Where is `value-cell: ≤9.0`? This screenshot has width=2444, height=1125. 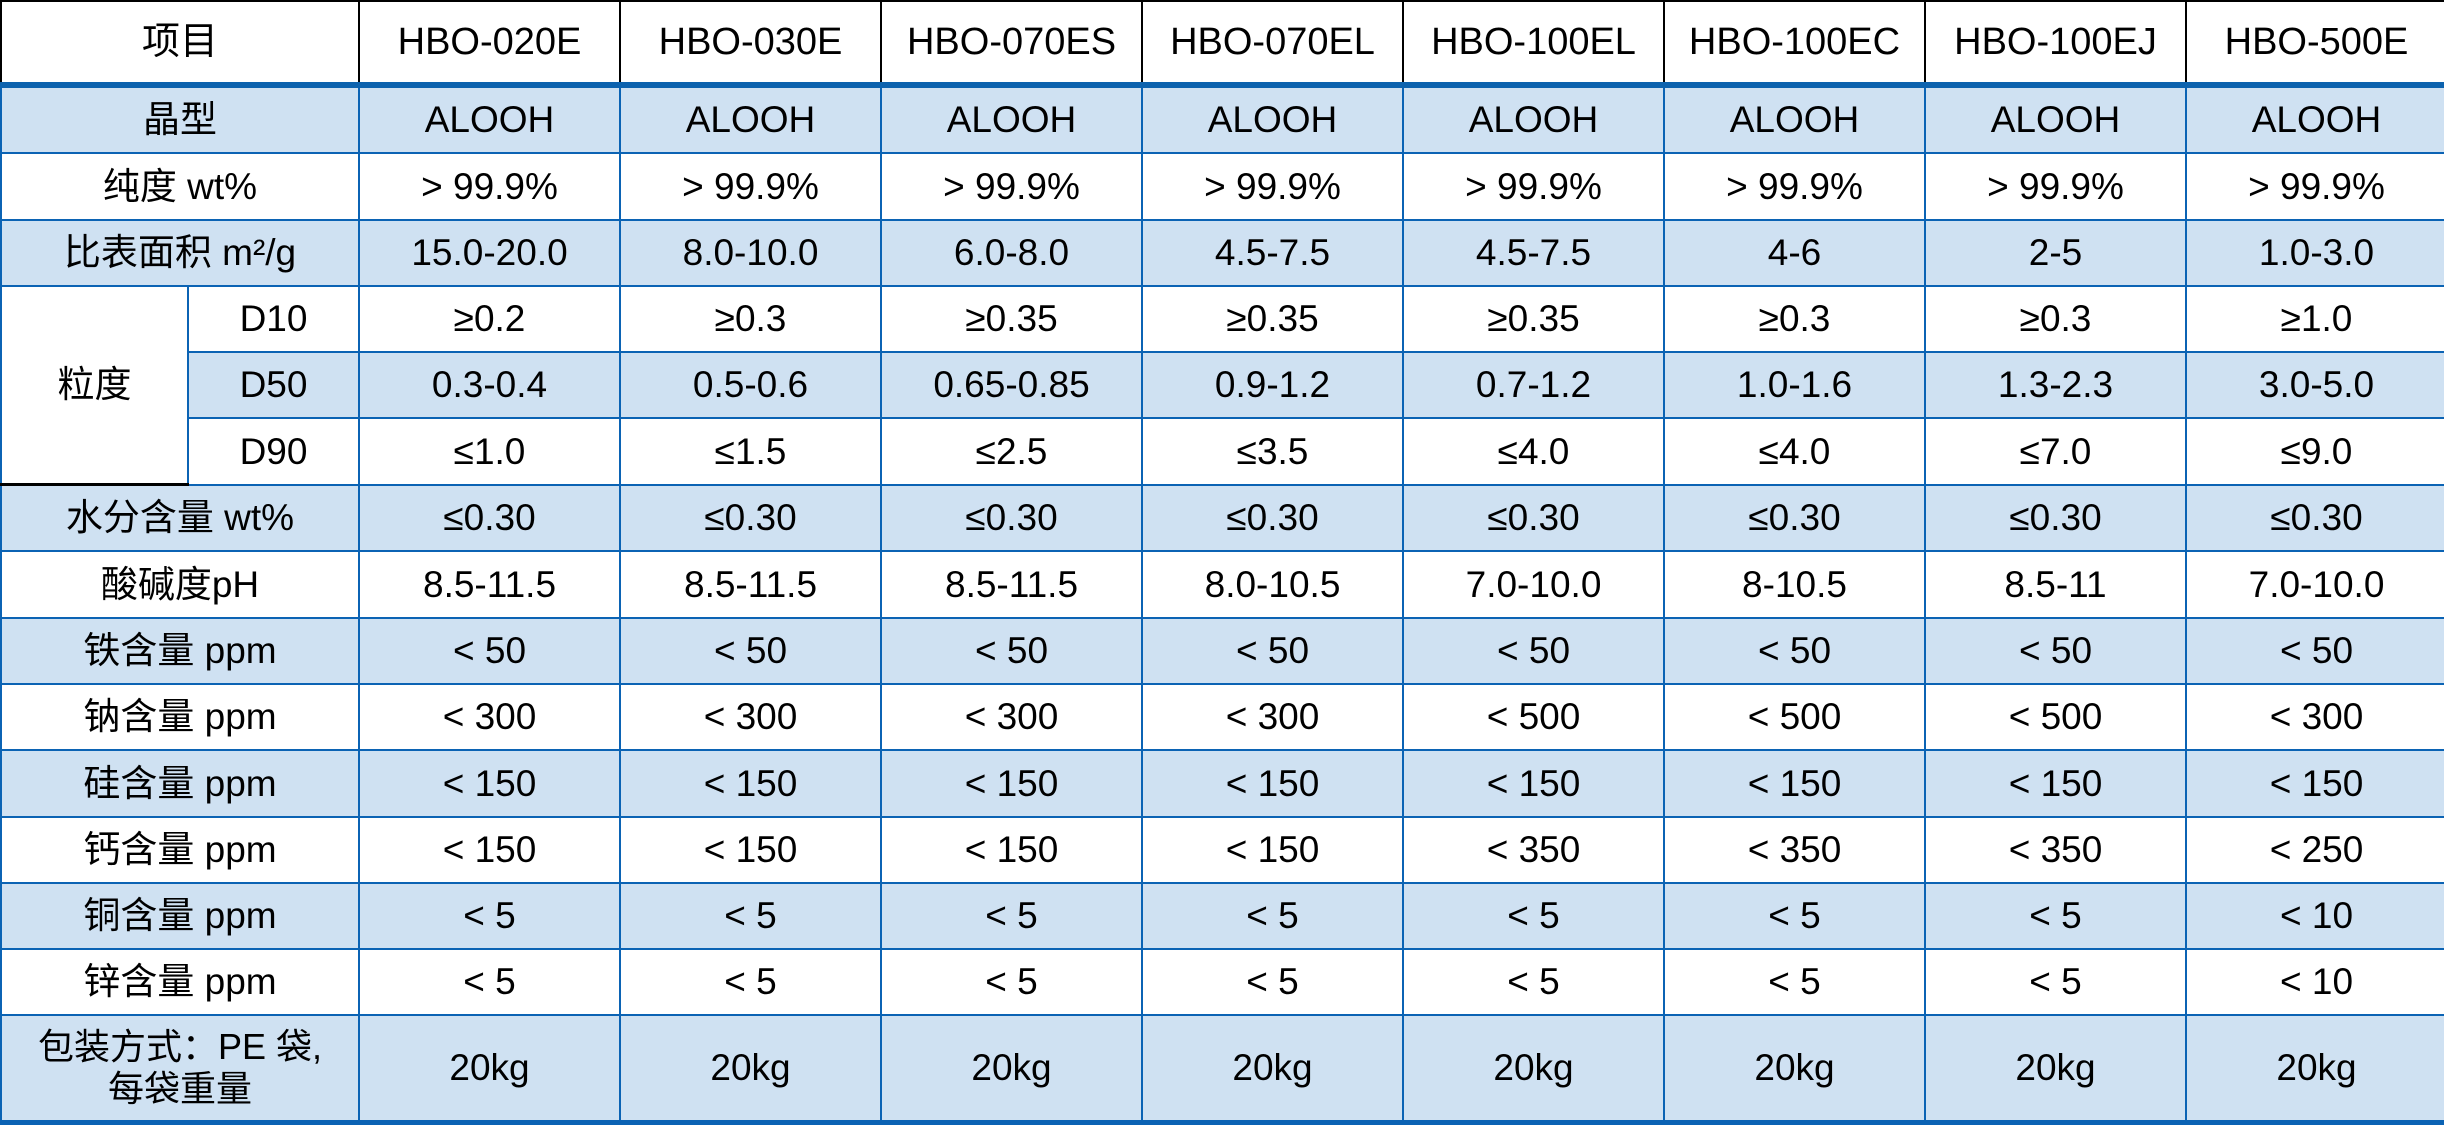 value-cell: ≤9.0 is located at coordinates (2314, 451).